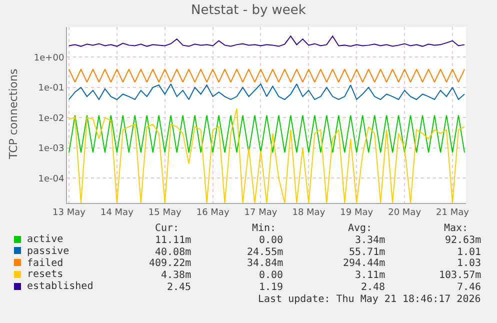 This screenshot has height=323, width=497. Describe the element at coordinates (264, 228) in the screenshot. I see `text: Min:` at that location.